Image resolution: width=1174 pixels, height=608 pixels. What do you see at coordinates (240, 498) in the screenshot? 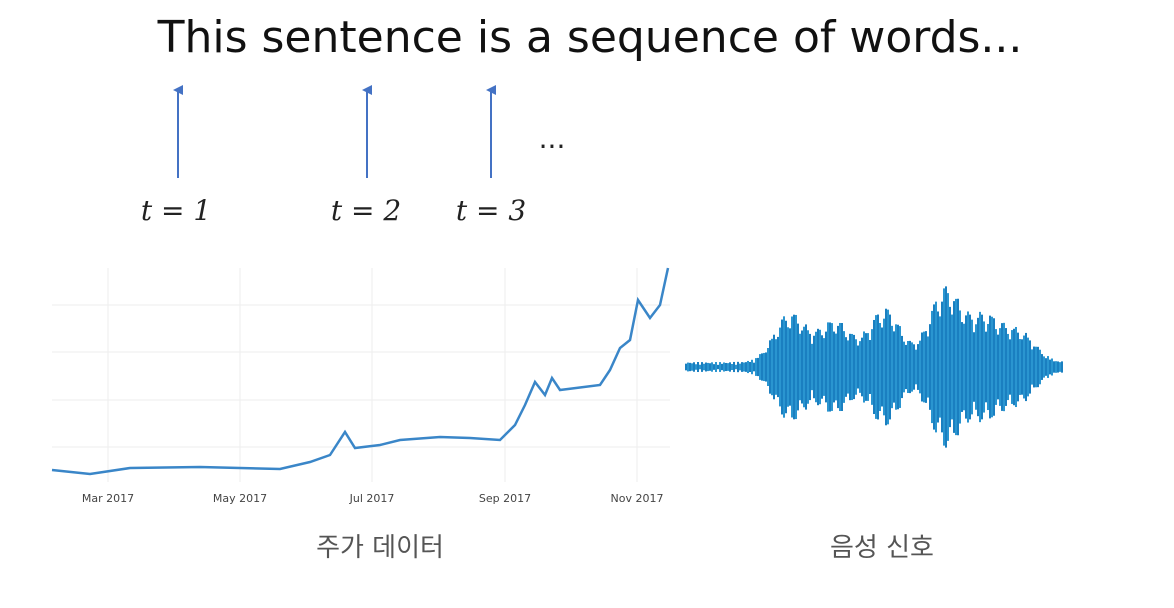
I see `x-label: May 2017` at bounding box center [240, 498].